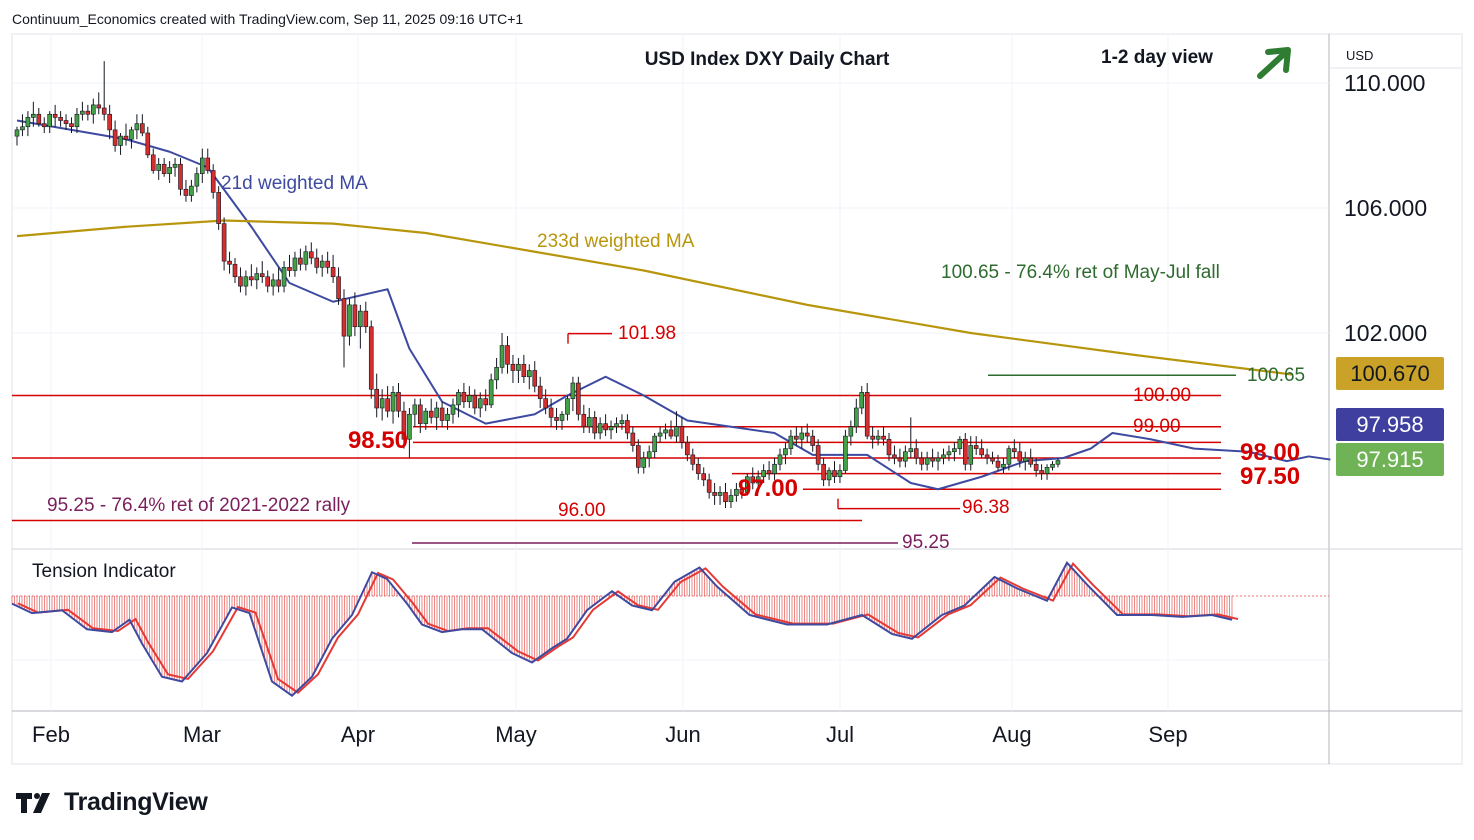  I want to click on tension-main-line, so click(622, 629).